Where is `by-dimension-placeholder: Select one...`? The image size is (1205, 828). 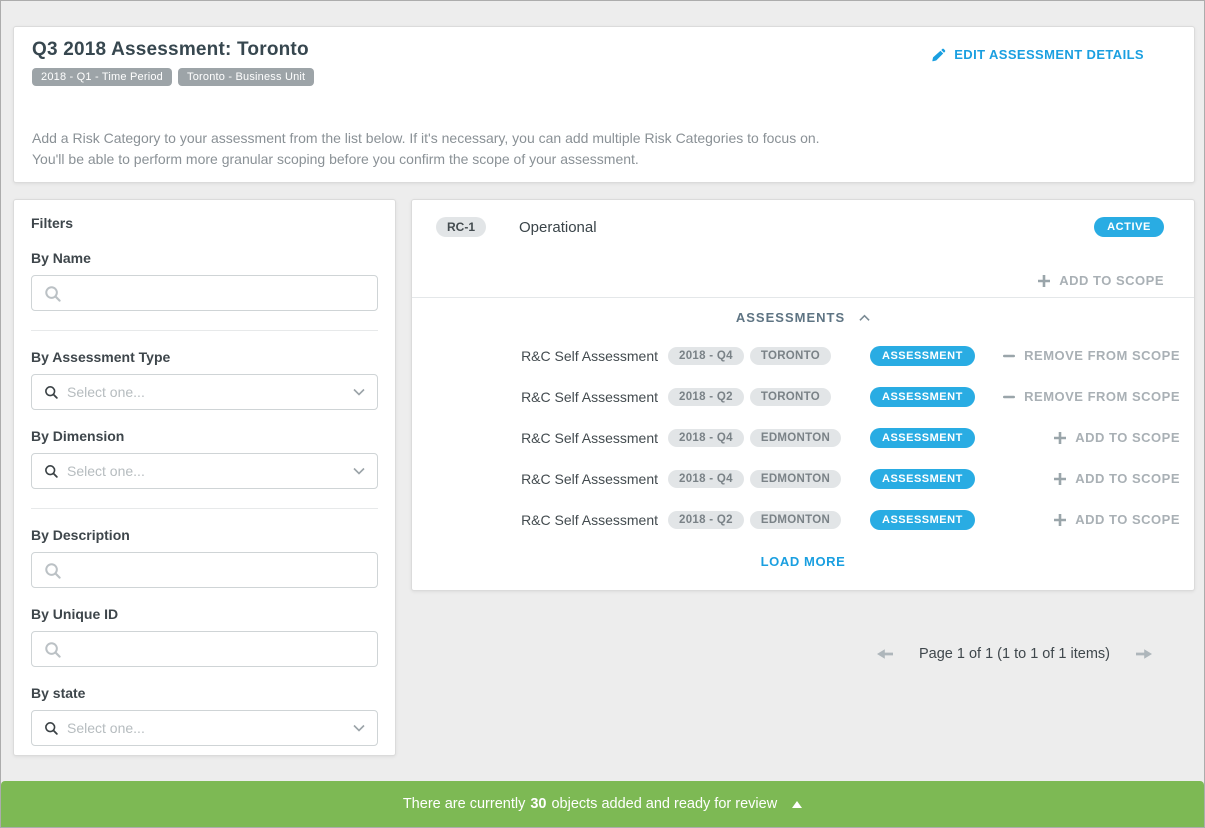
by-dimension-placeholder: Select one... is located at coordinates (106, 471).